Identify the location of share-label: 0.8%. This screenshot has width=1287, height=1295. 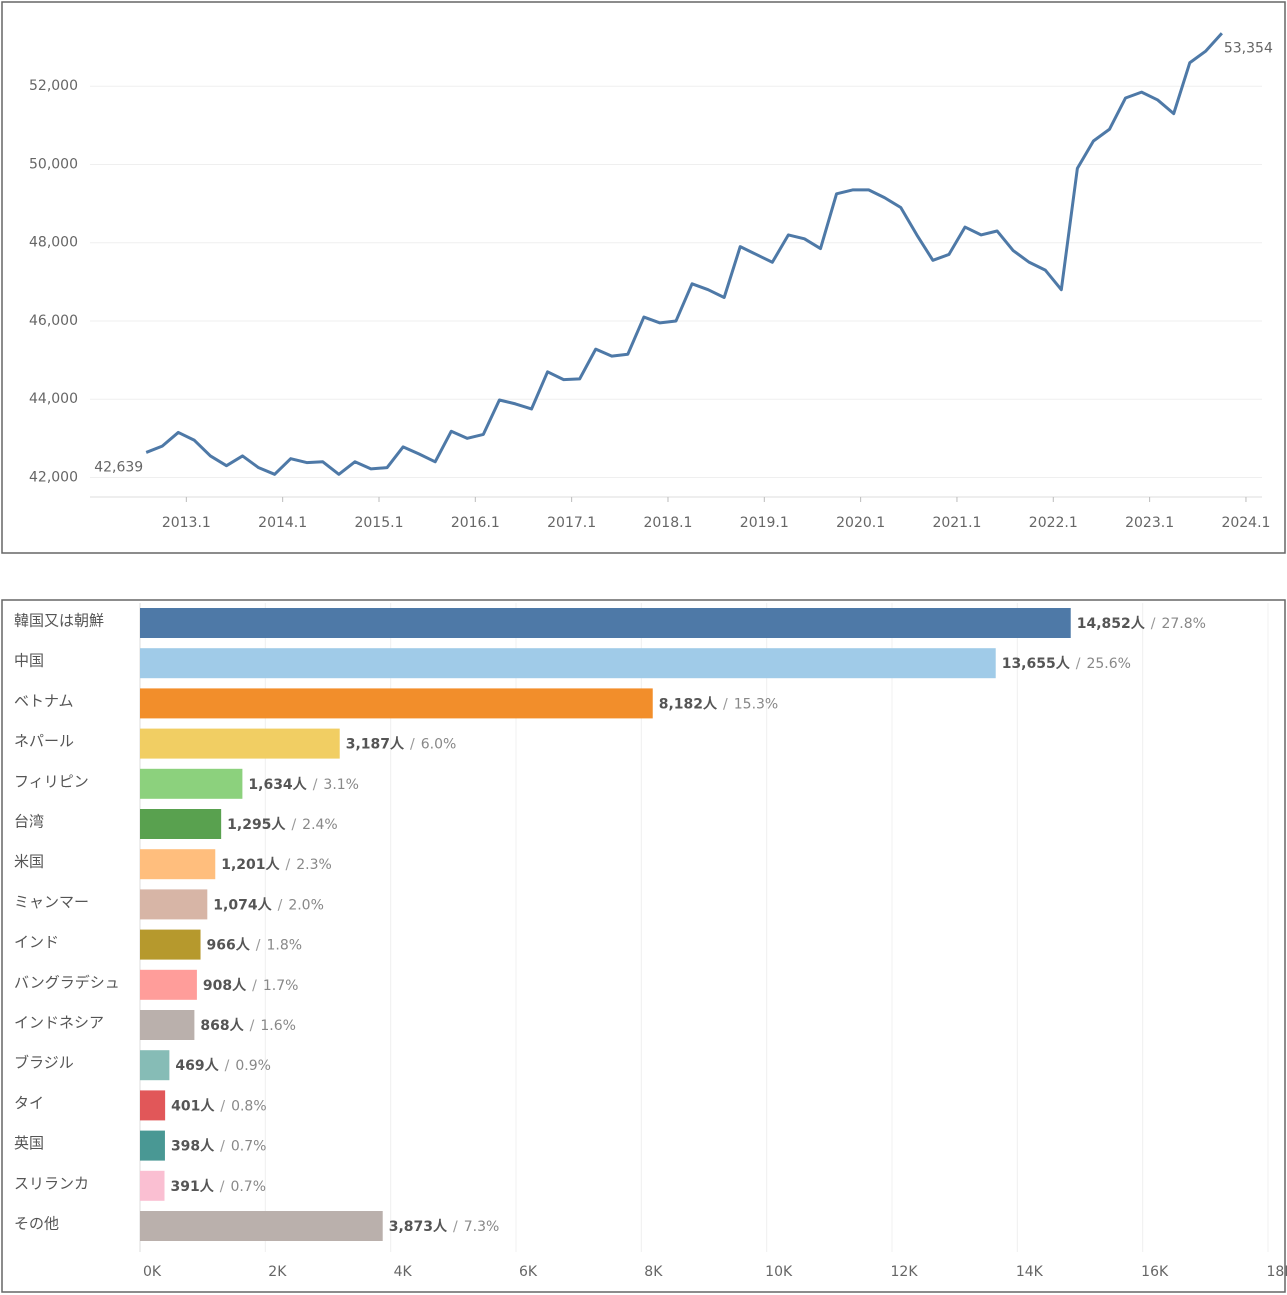
(249, 1106).